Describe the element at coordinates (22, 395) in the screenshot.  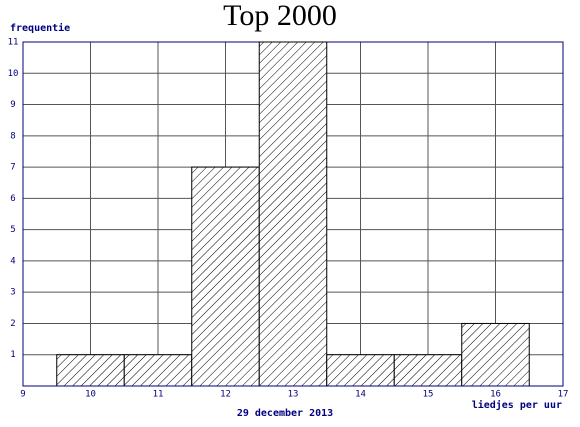
I see `x-tick-label: 9` at that location.